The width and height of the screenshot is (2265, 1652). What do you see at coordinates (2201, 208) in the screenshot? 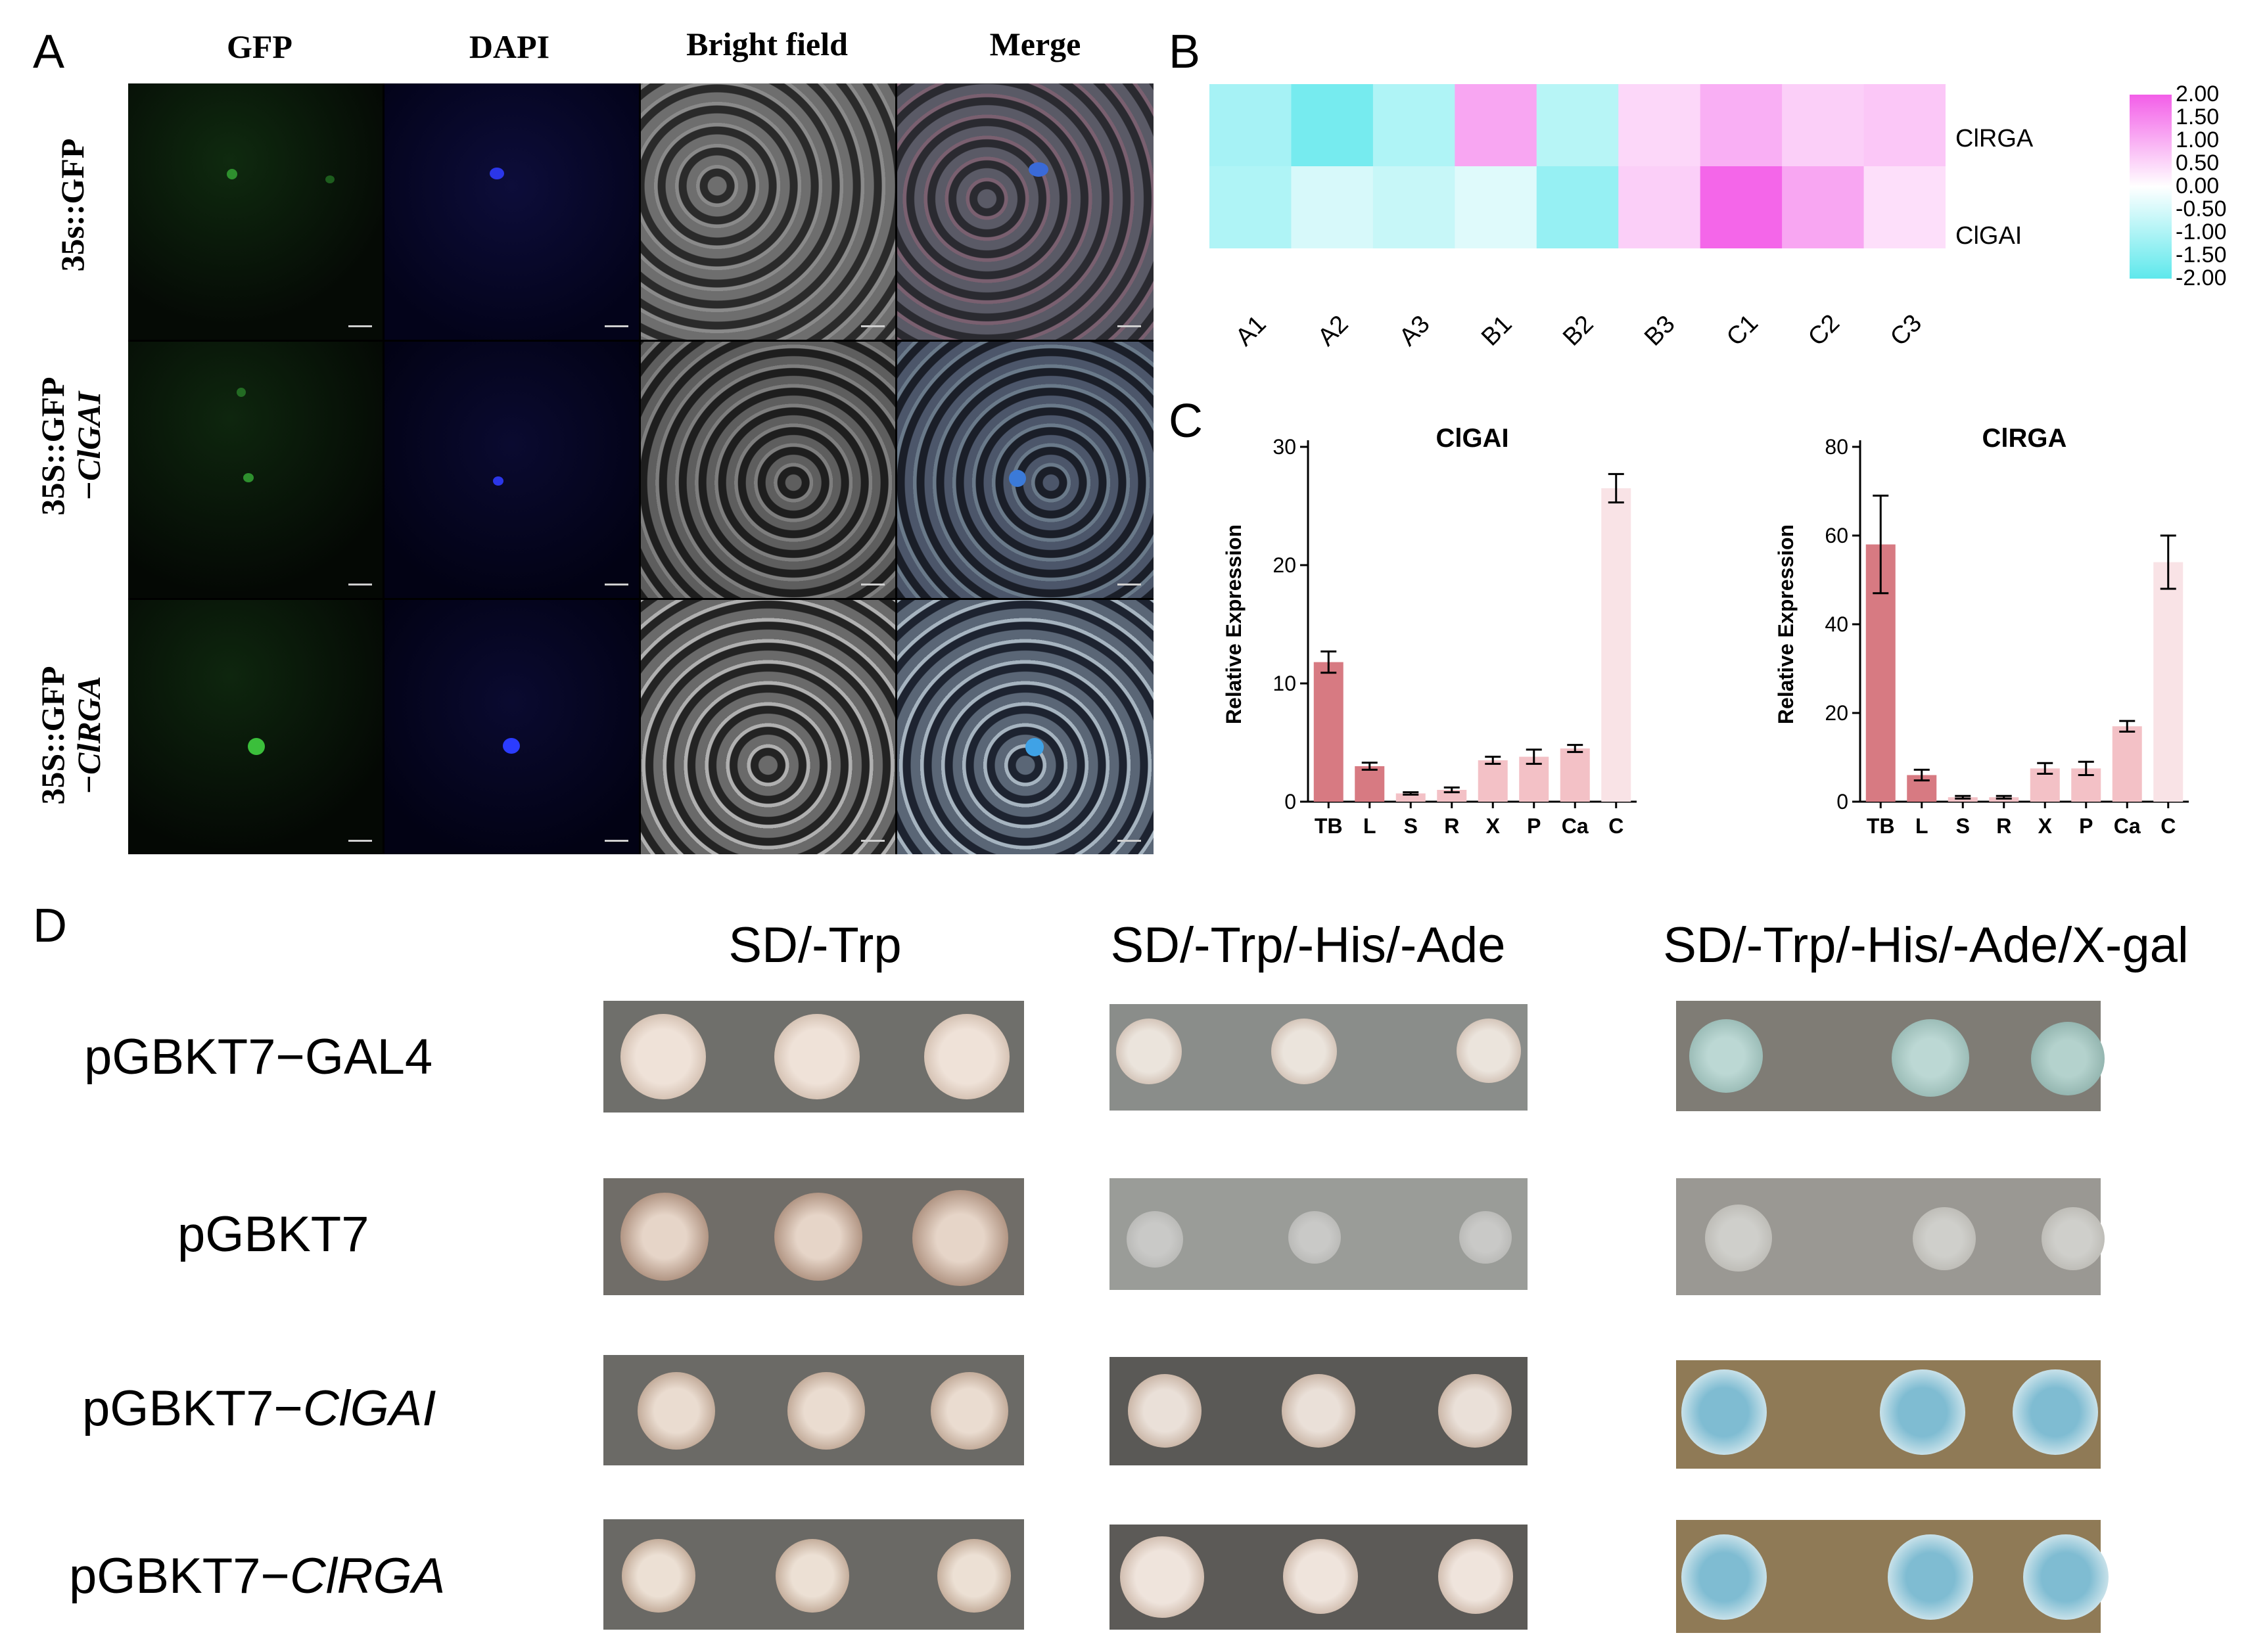
I see `colorbar-tick: -0.50` at bounding box center [2201, 208].